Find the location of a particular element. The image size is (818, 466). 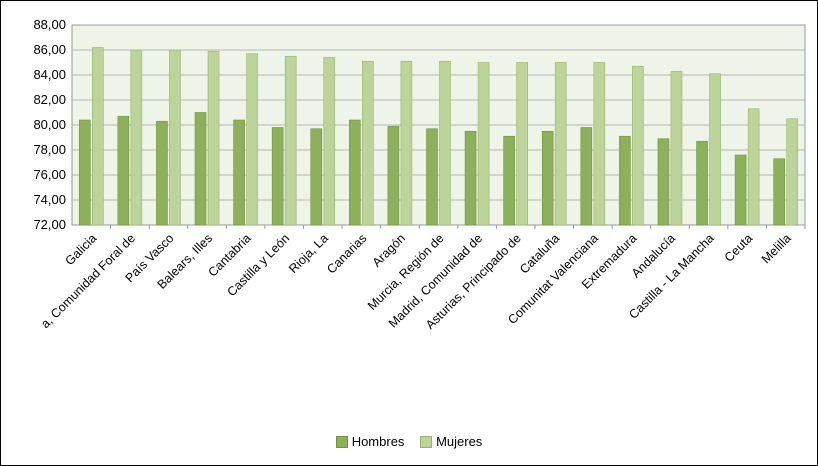

x-tick-label: Melilla is located at coordinates (776, 248).